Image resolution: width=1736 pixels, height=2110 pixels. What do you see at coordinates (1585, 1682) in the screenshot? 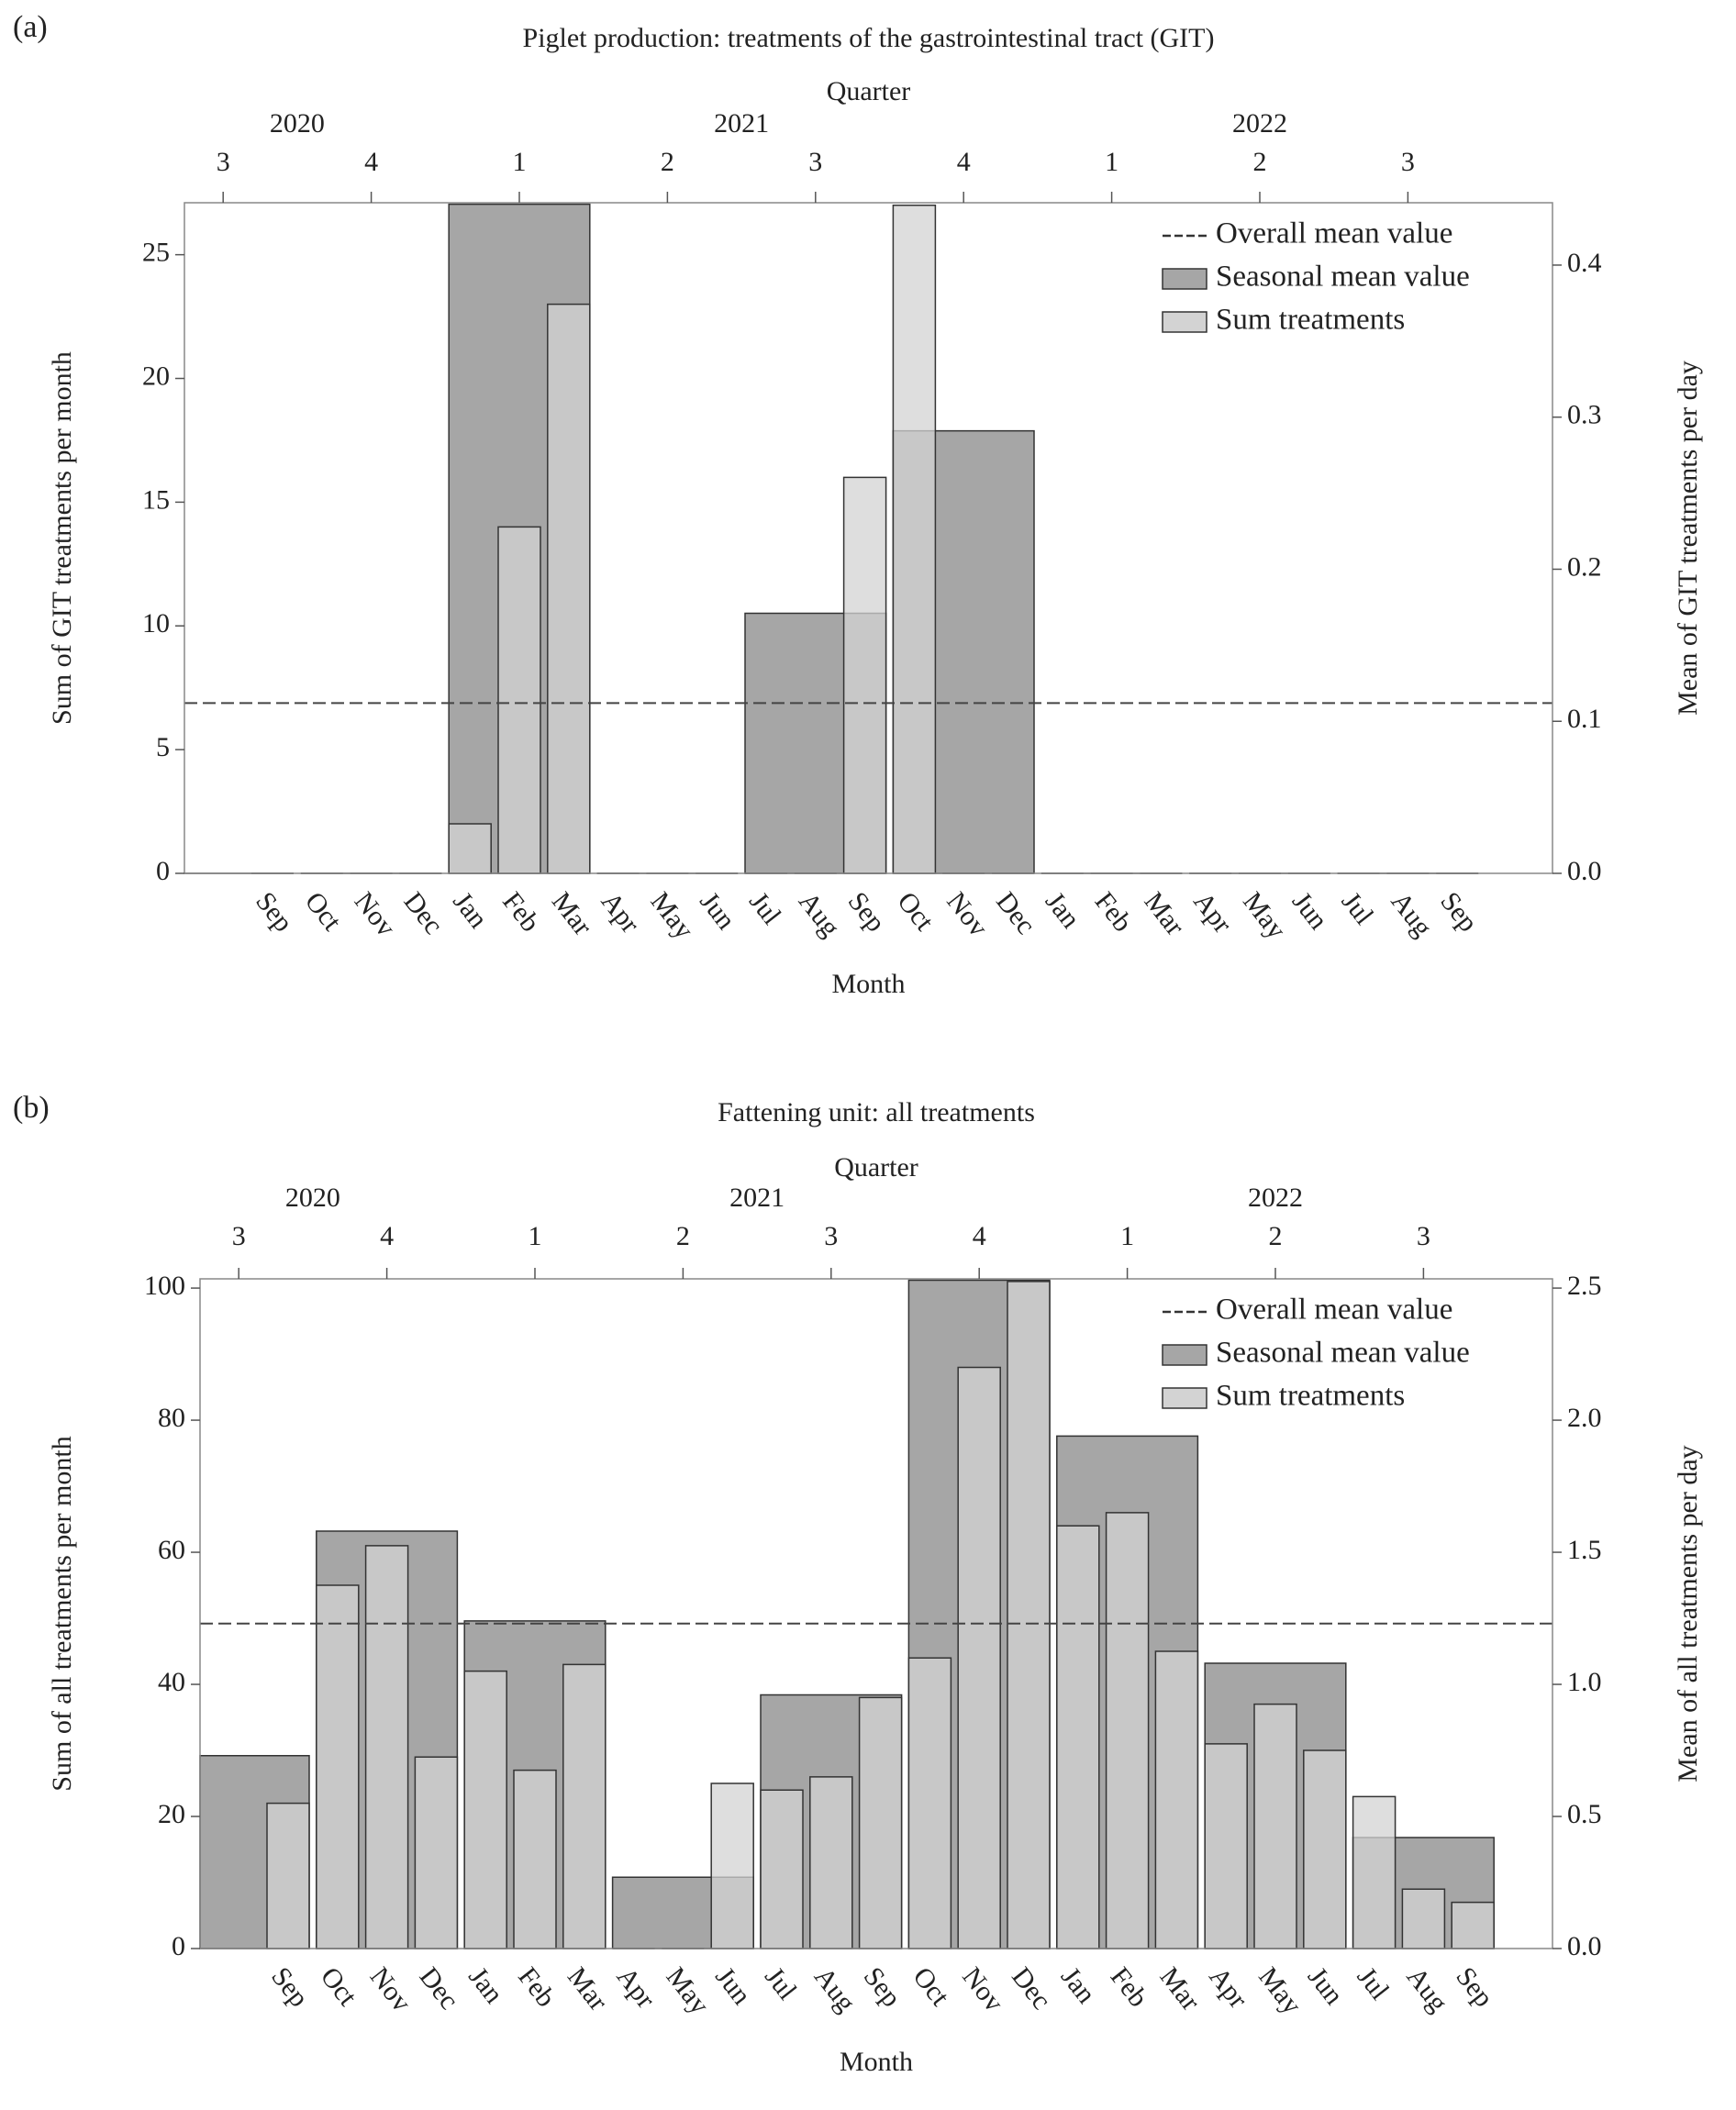
I see `y2-tick-label: 1.0` at bounding box center [1585, 1682].